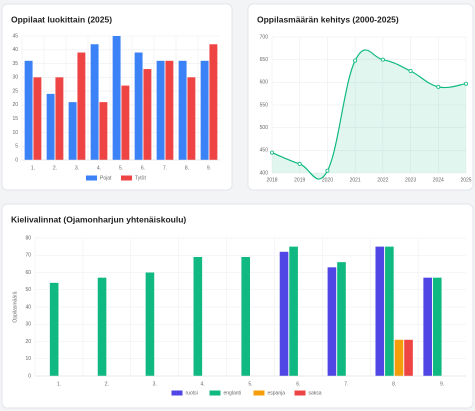 The width and height of the screenshot is (475, 411). I want to click on y-tick-label: 35, so click(15, 64).